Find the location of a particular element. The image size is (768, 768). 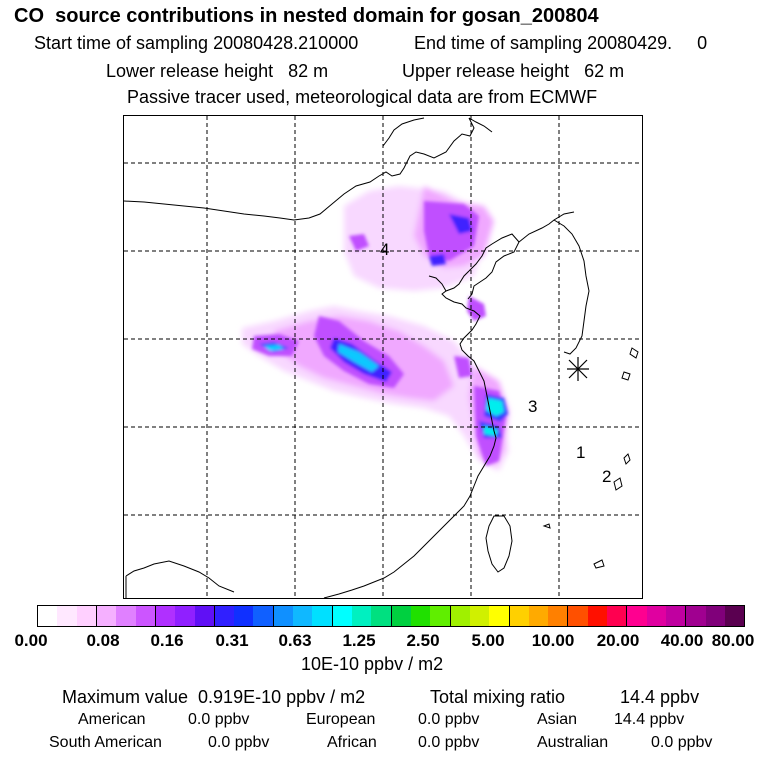

end-time-label: End time of sampling 20080429. 0 is located at coordinates (561, 43).